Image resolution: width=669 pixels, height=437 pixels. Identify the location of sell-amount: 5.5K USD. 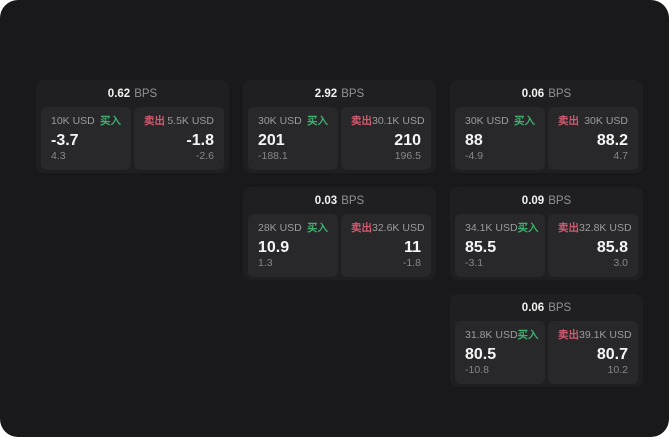
(190, 121).